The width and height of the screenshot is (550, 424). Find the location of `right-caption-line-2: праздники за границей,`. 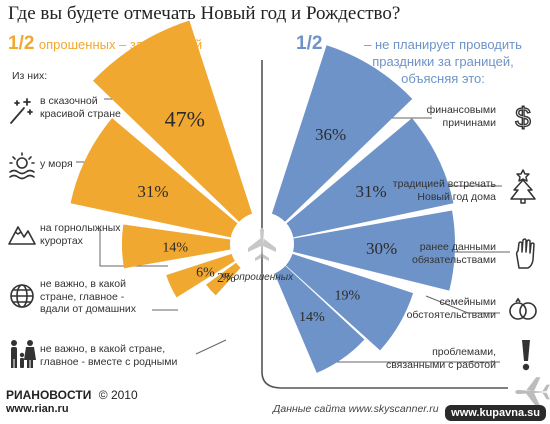

right-caption-line-2: праздники за границей, is located at coordinates (443, 61).